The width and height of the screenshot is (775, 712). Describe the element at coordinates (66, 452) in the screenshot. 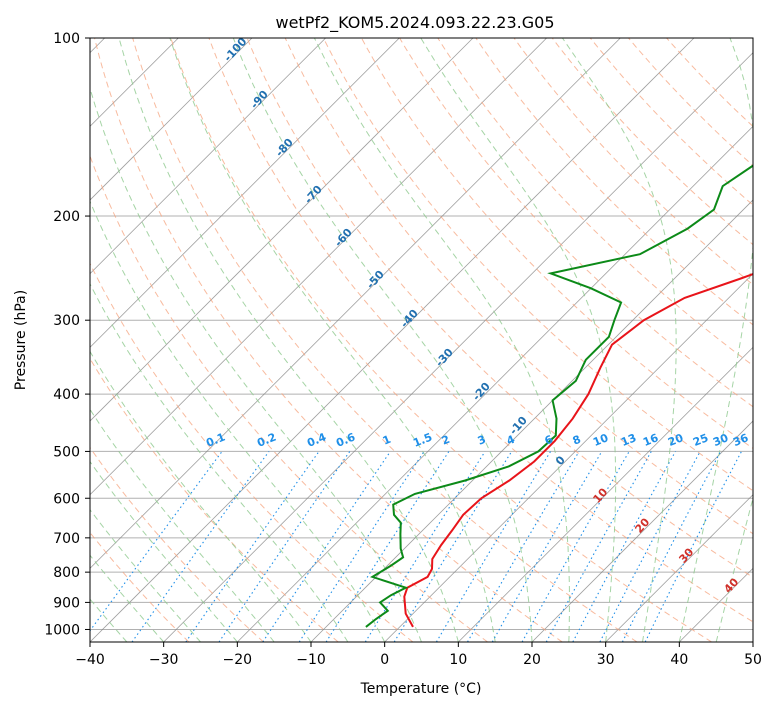

I see `y-tick-label: 500` at that location.